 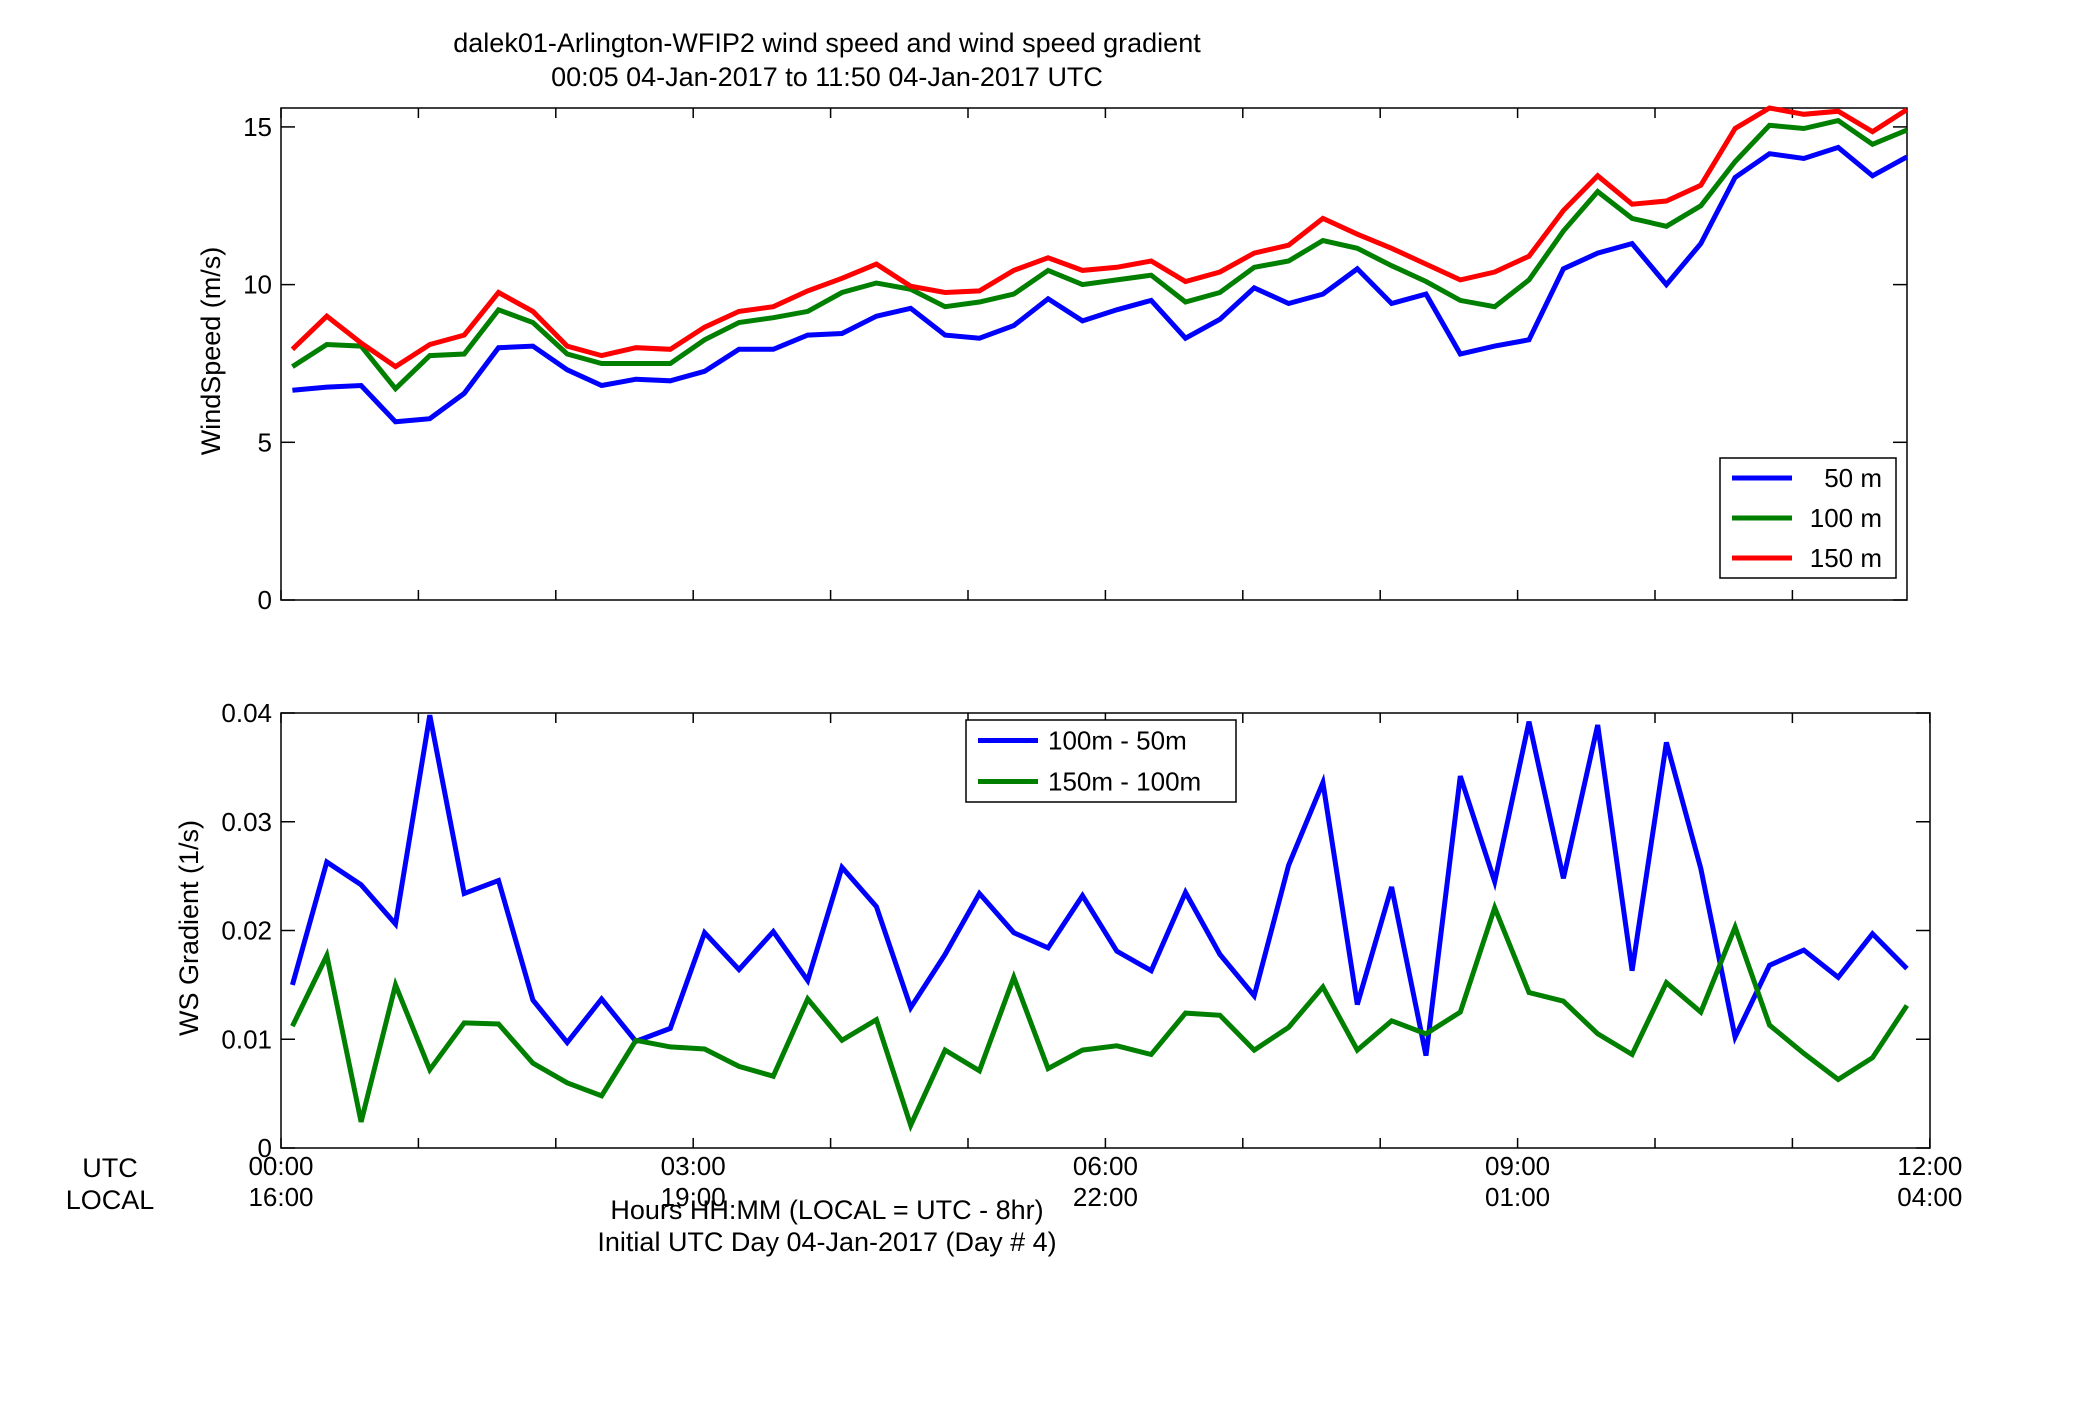 I want to click on legend: 50 m 100 m 150 m, so click(x=1808, y=518).